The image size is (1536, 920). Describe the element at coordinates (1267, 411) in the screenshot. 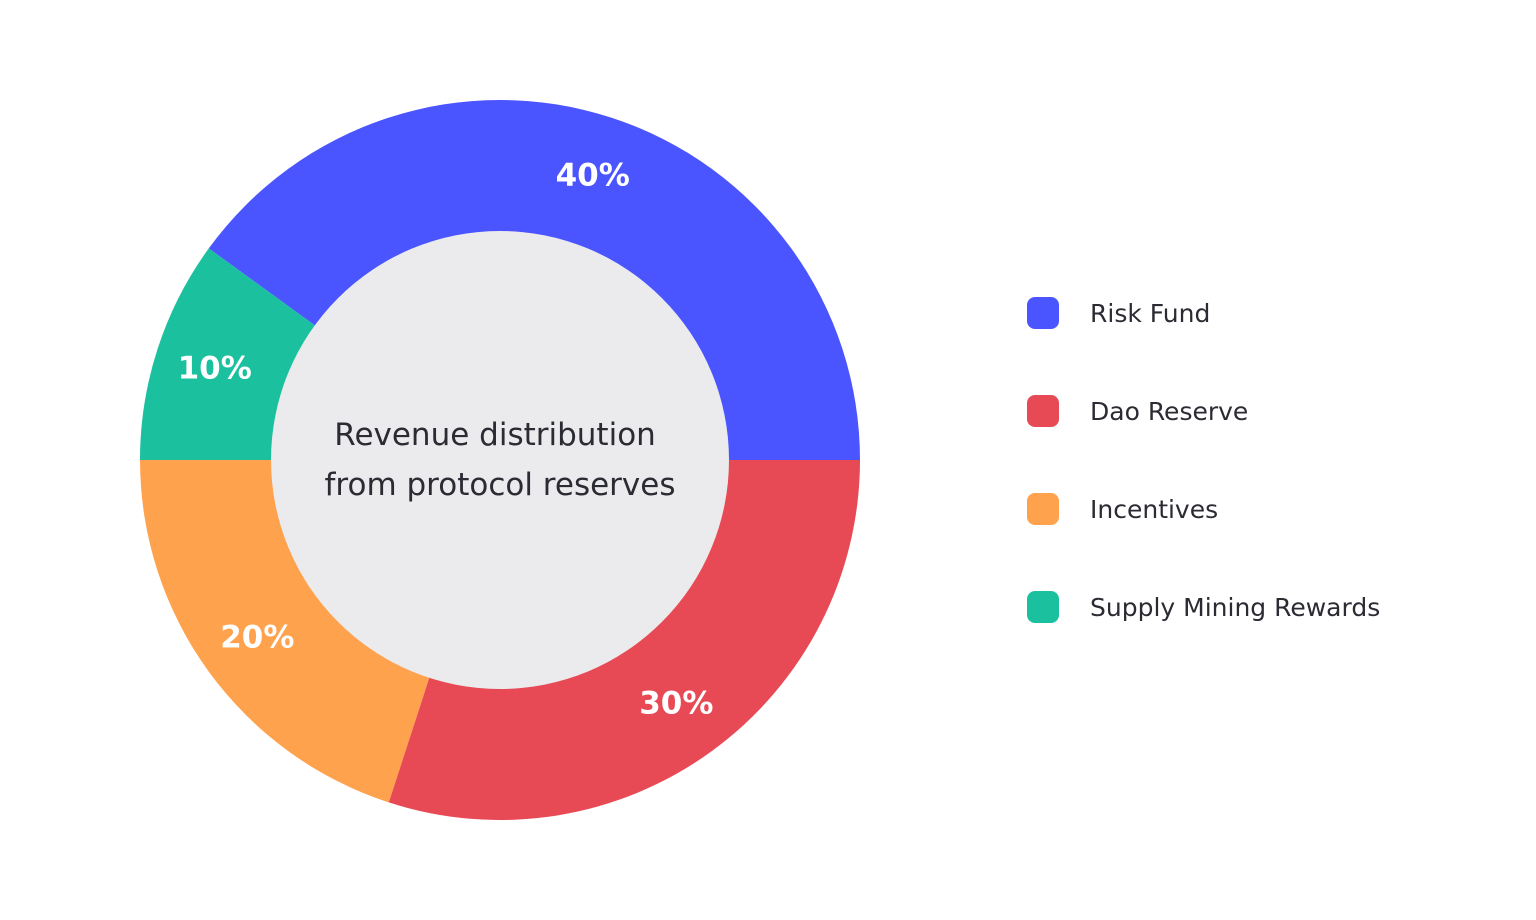

I see `legend-item-dao-reserve: Dao Reserve` at that location.